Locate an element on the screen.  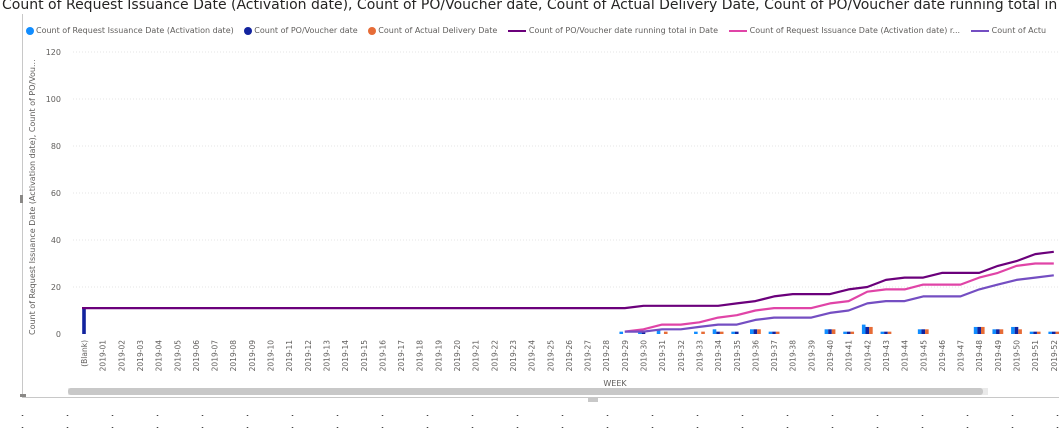
resize-handle-left is located at coordinates (21, 199).